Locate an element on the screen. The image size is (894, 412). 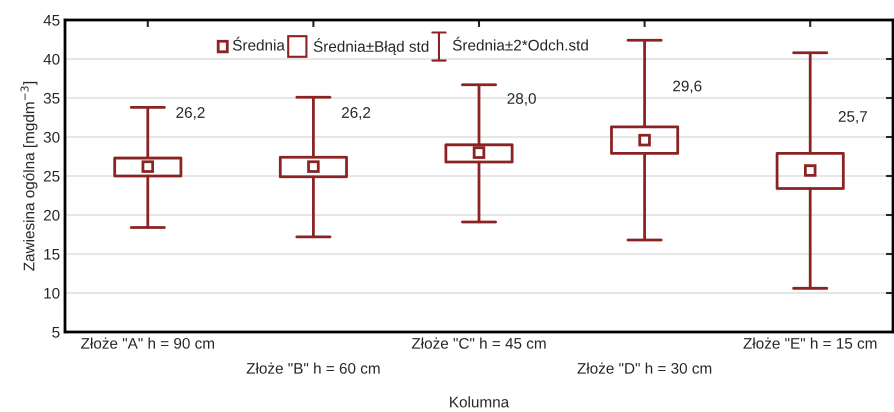
x-axis-title: Kolumna is located at coordinates (480, 402).